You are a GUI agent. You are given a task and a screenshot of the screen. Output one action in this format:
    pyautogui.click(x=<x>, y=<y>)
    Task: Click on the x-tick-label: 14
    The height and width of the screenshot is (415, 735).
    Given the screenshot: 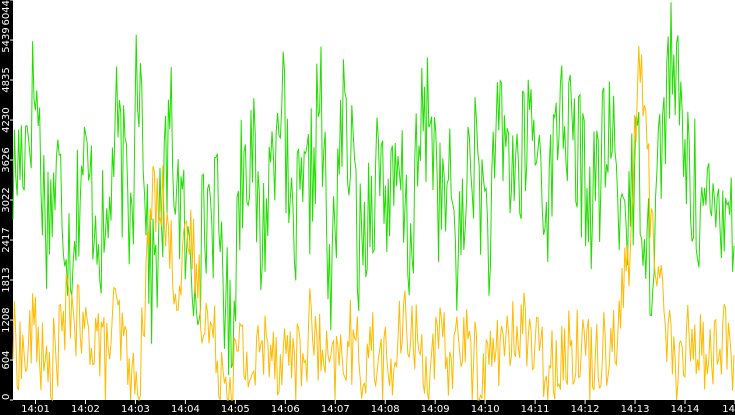 What is the action you would take?
    pyautogui.click(x=728, y=409)
    